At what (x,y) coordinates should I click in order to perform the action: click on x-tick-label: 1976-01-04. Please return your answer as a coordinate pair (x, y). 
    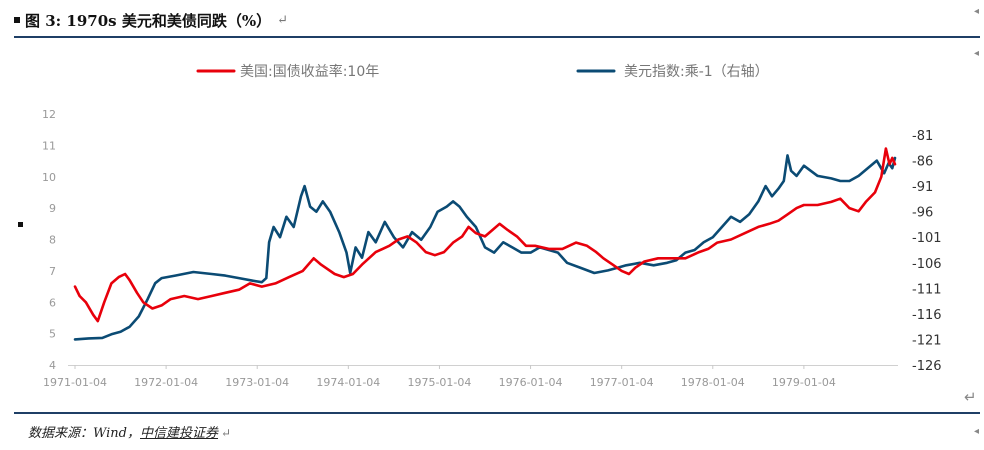
    Looking at the image, I should click on (531, 382).